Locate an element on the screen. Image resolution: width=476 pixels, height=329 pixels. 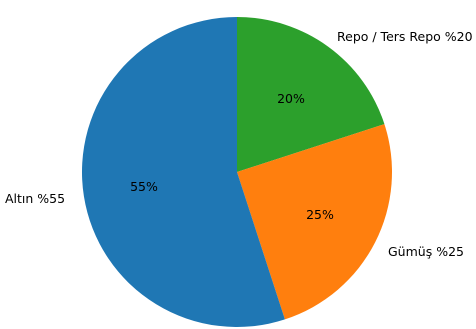
pct-label-gumus: 25% is located at coordinates (320, 214).